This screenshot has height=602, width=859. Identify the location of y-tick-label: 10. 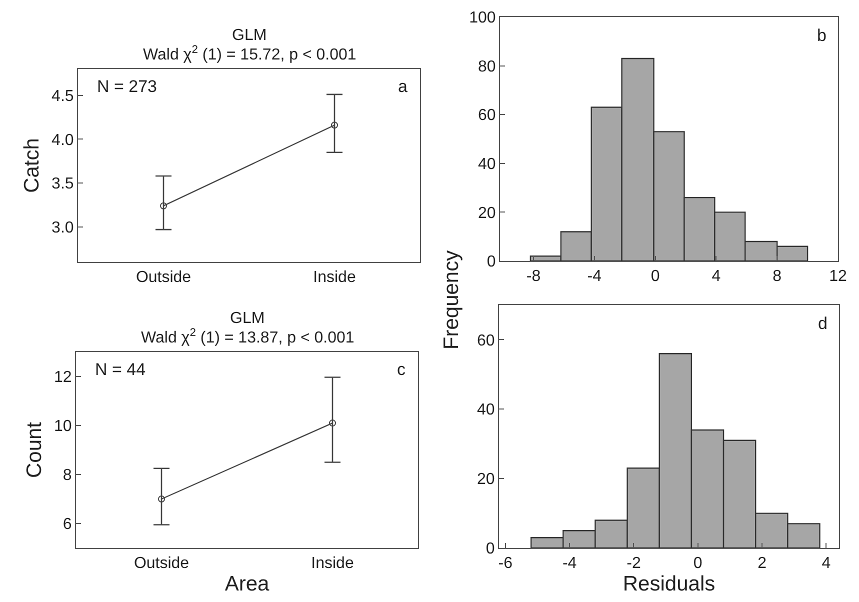
(63, 427).